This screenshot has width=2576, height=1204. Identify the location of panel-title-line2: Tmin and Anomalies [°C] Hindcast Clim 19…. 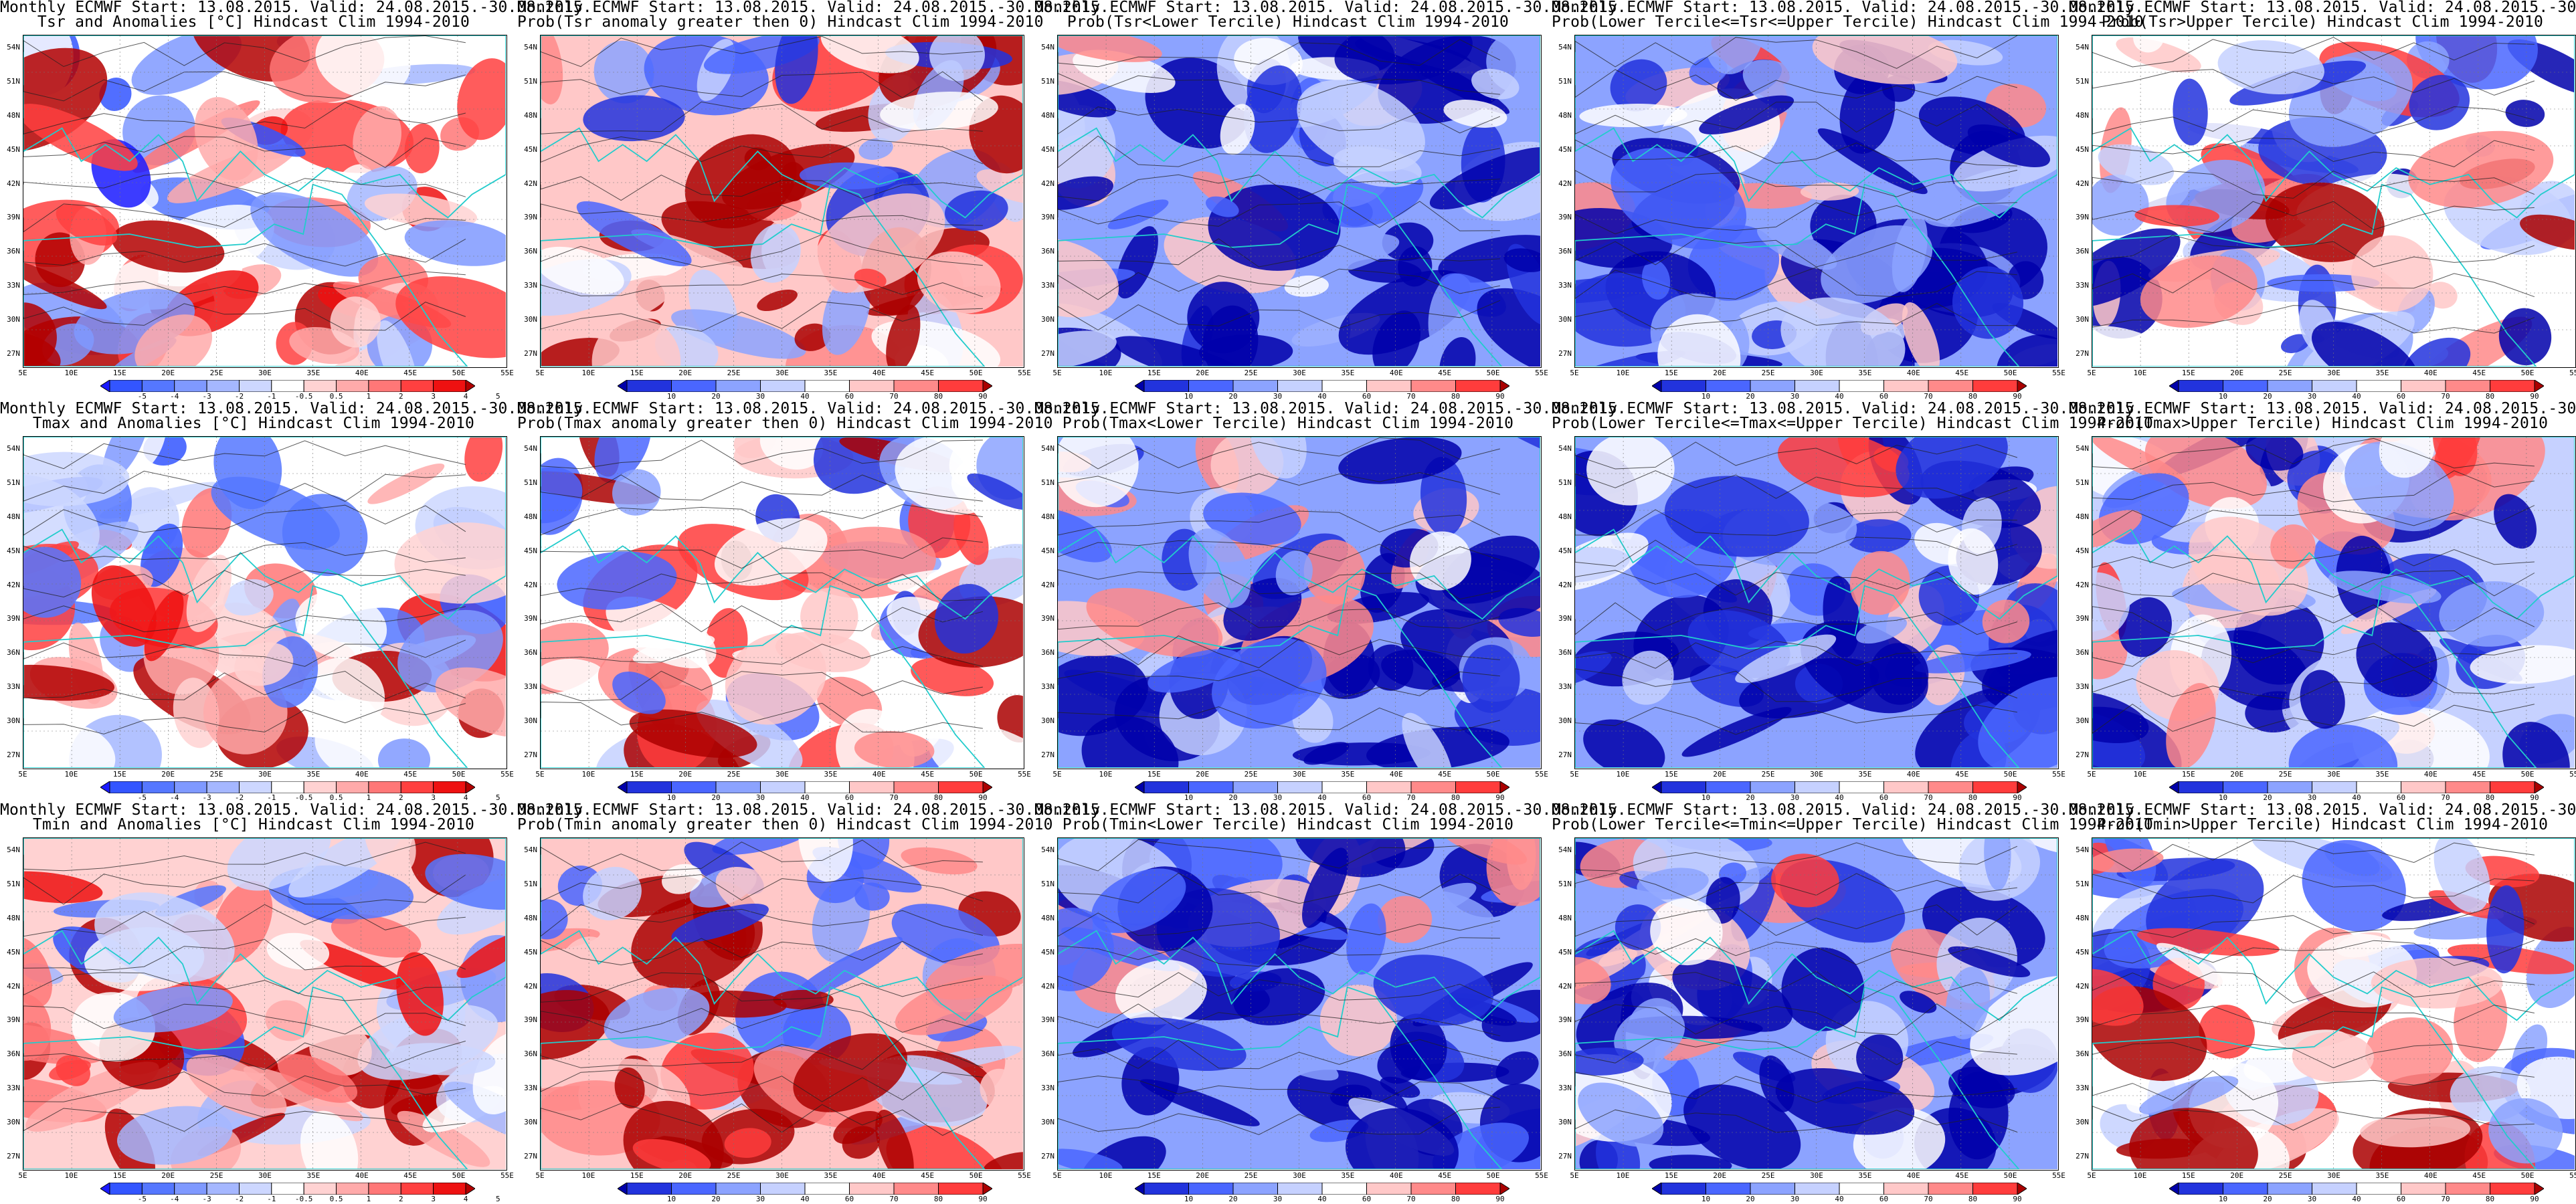
(253, 824).